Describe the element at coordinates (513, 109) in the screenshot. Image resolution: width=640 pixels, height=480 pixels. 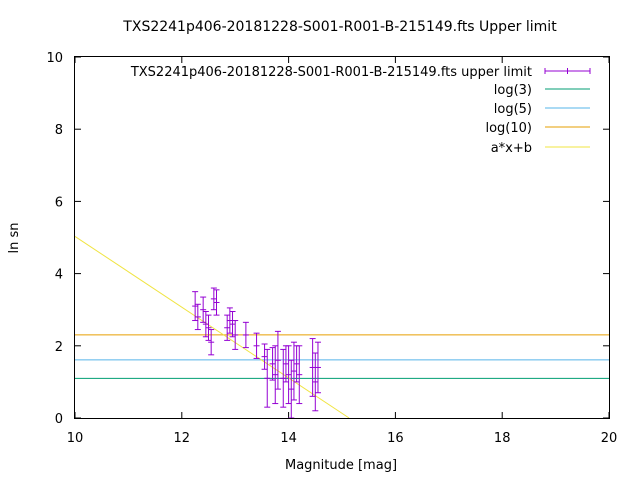
I see `legend-label: log(5)` at that location.